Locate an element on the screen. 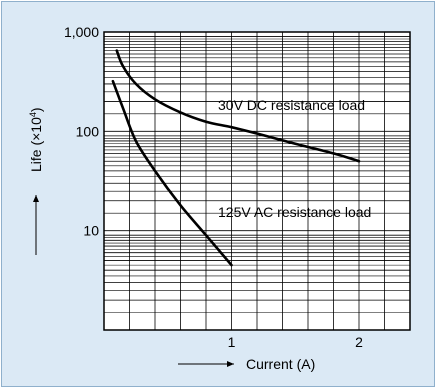 The width and height of the screenshot is (438, 390). y-axis-title-main: Life (×10 is located at coordinates (36, 144).